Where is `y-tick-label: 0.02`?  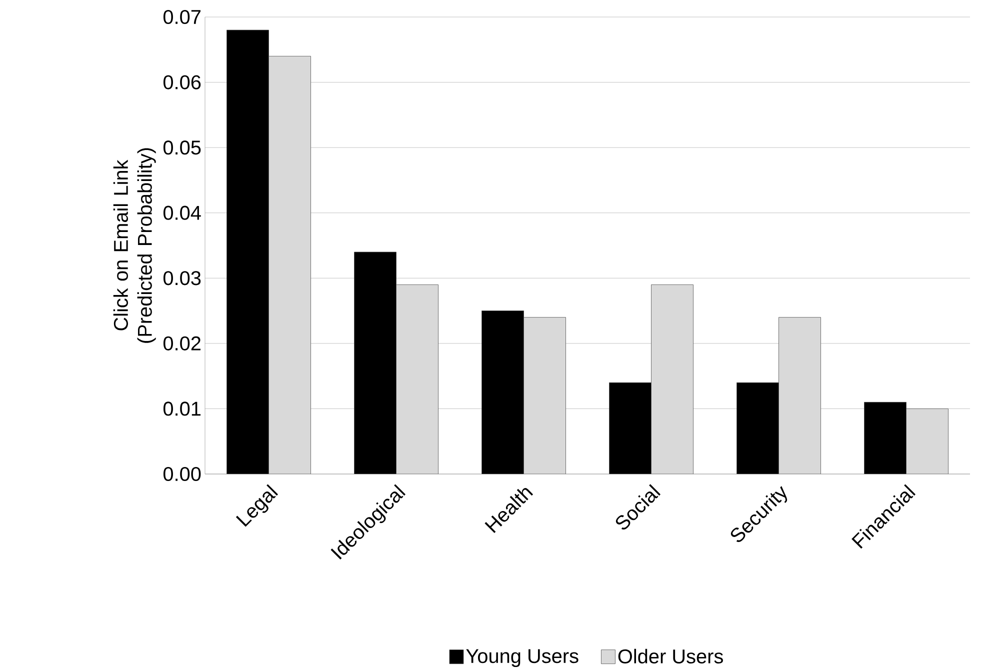 y-tick-label: 0.02 is located at coordinates (181, 343).